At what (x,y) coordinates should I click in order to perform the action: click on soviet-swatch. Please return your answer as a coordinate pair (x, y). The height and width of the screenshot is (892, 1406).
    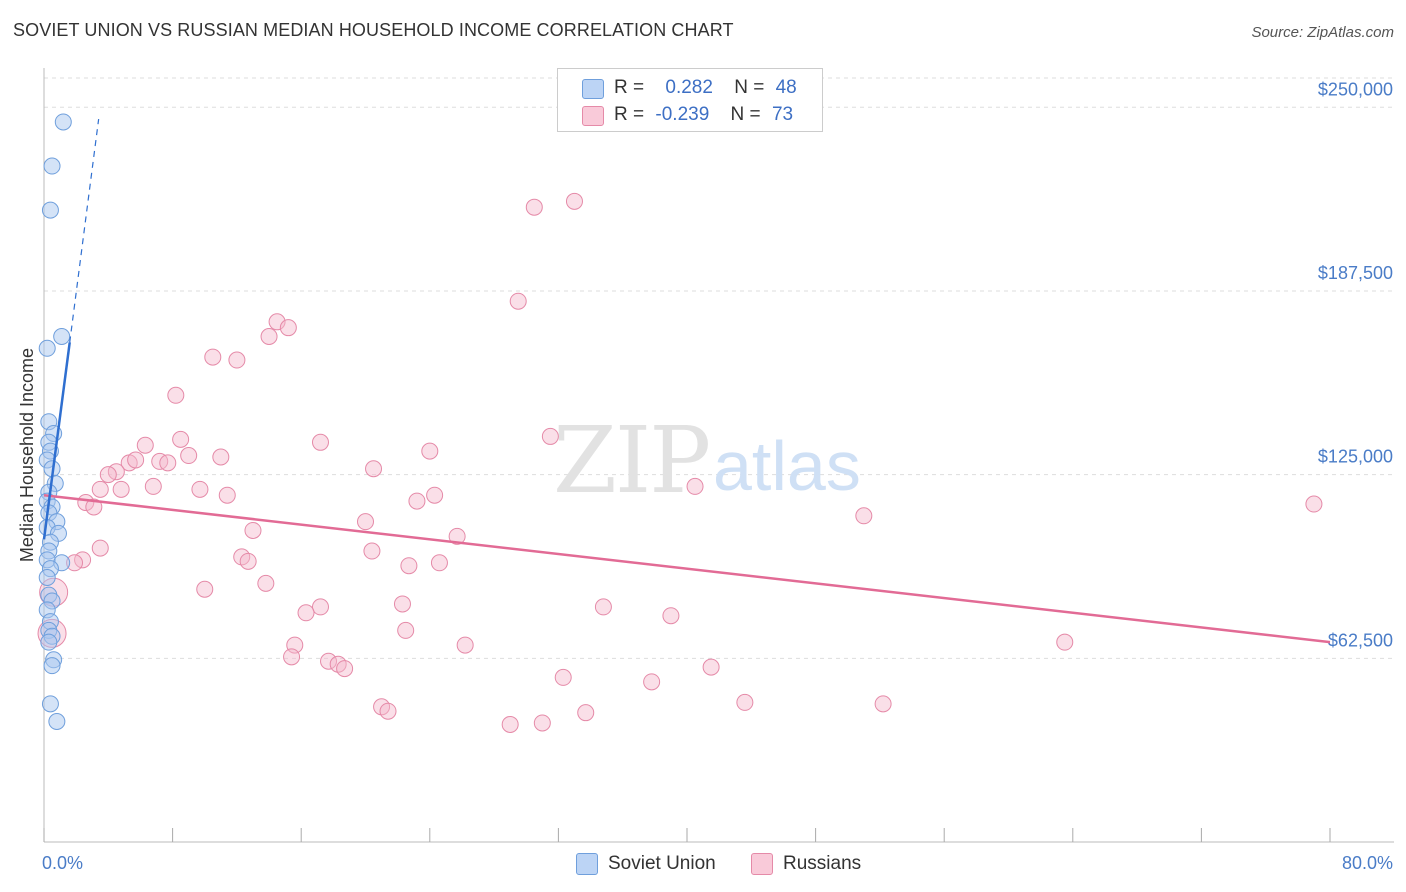
    Looking at the image, I should click on (593, 89).